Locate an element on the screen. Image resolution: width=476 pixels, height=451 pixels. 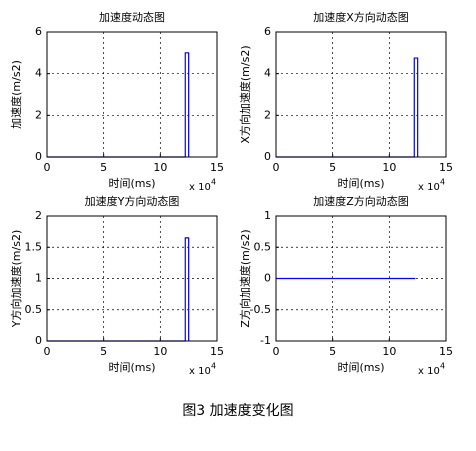
subplot-title: 加速度动态图 is located at coordinates (132, 17).